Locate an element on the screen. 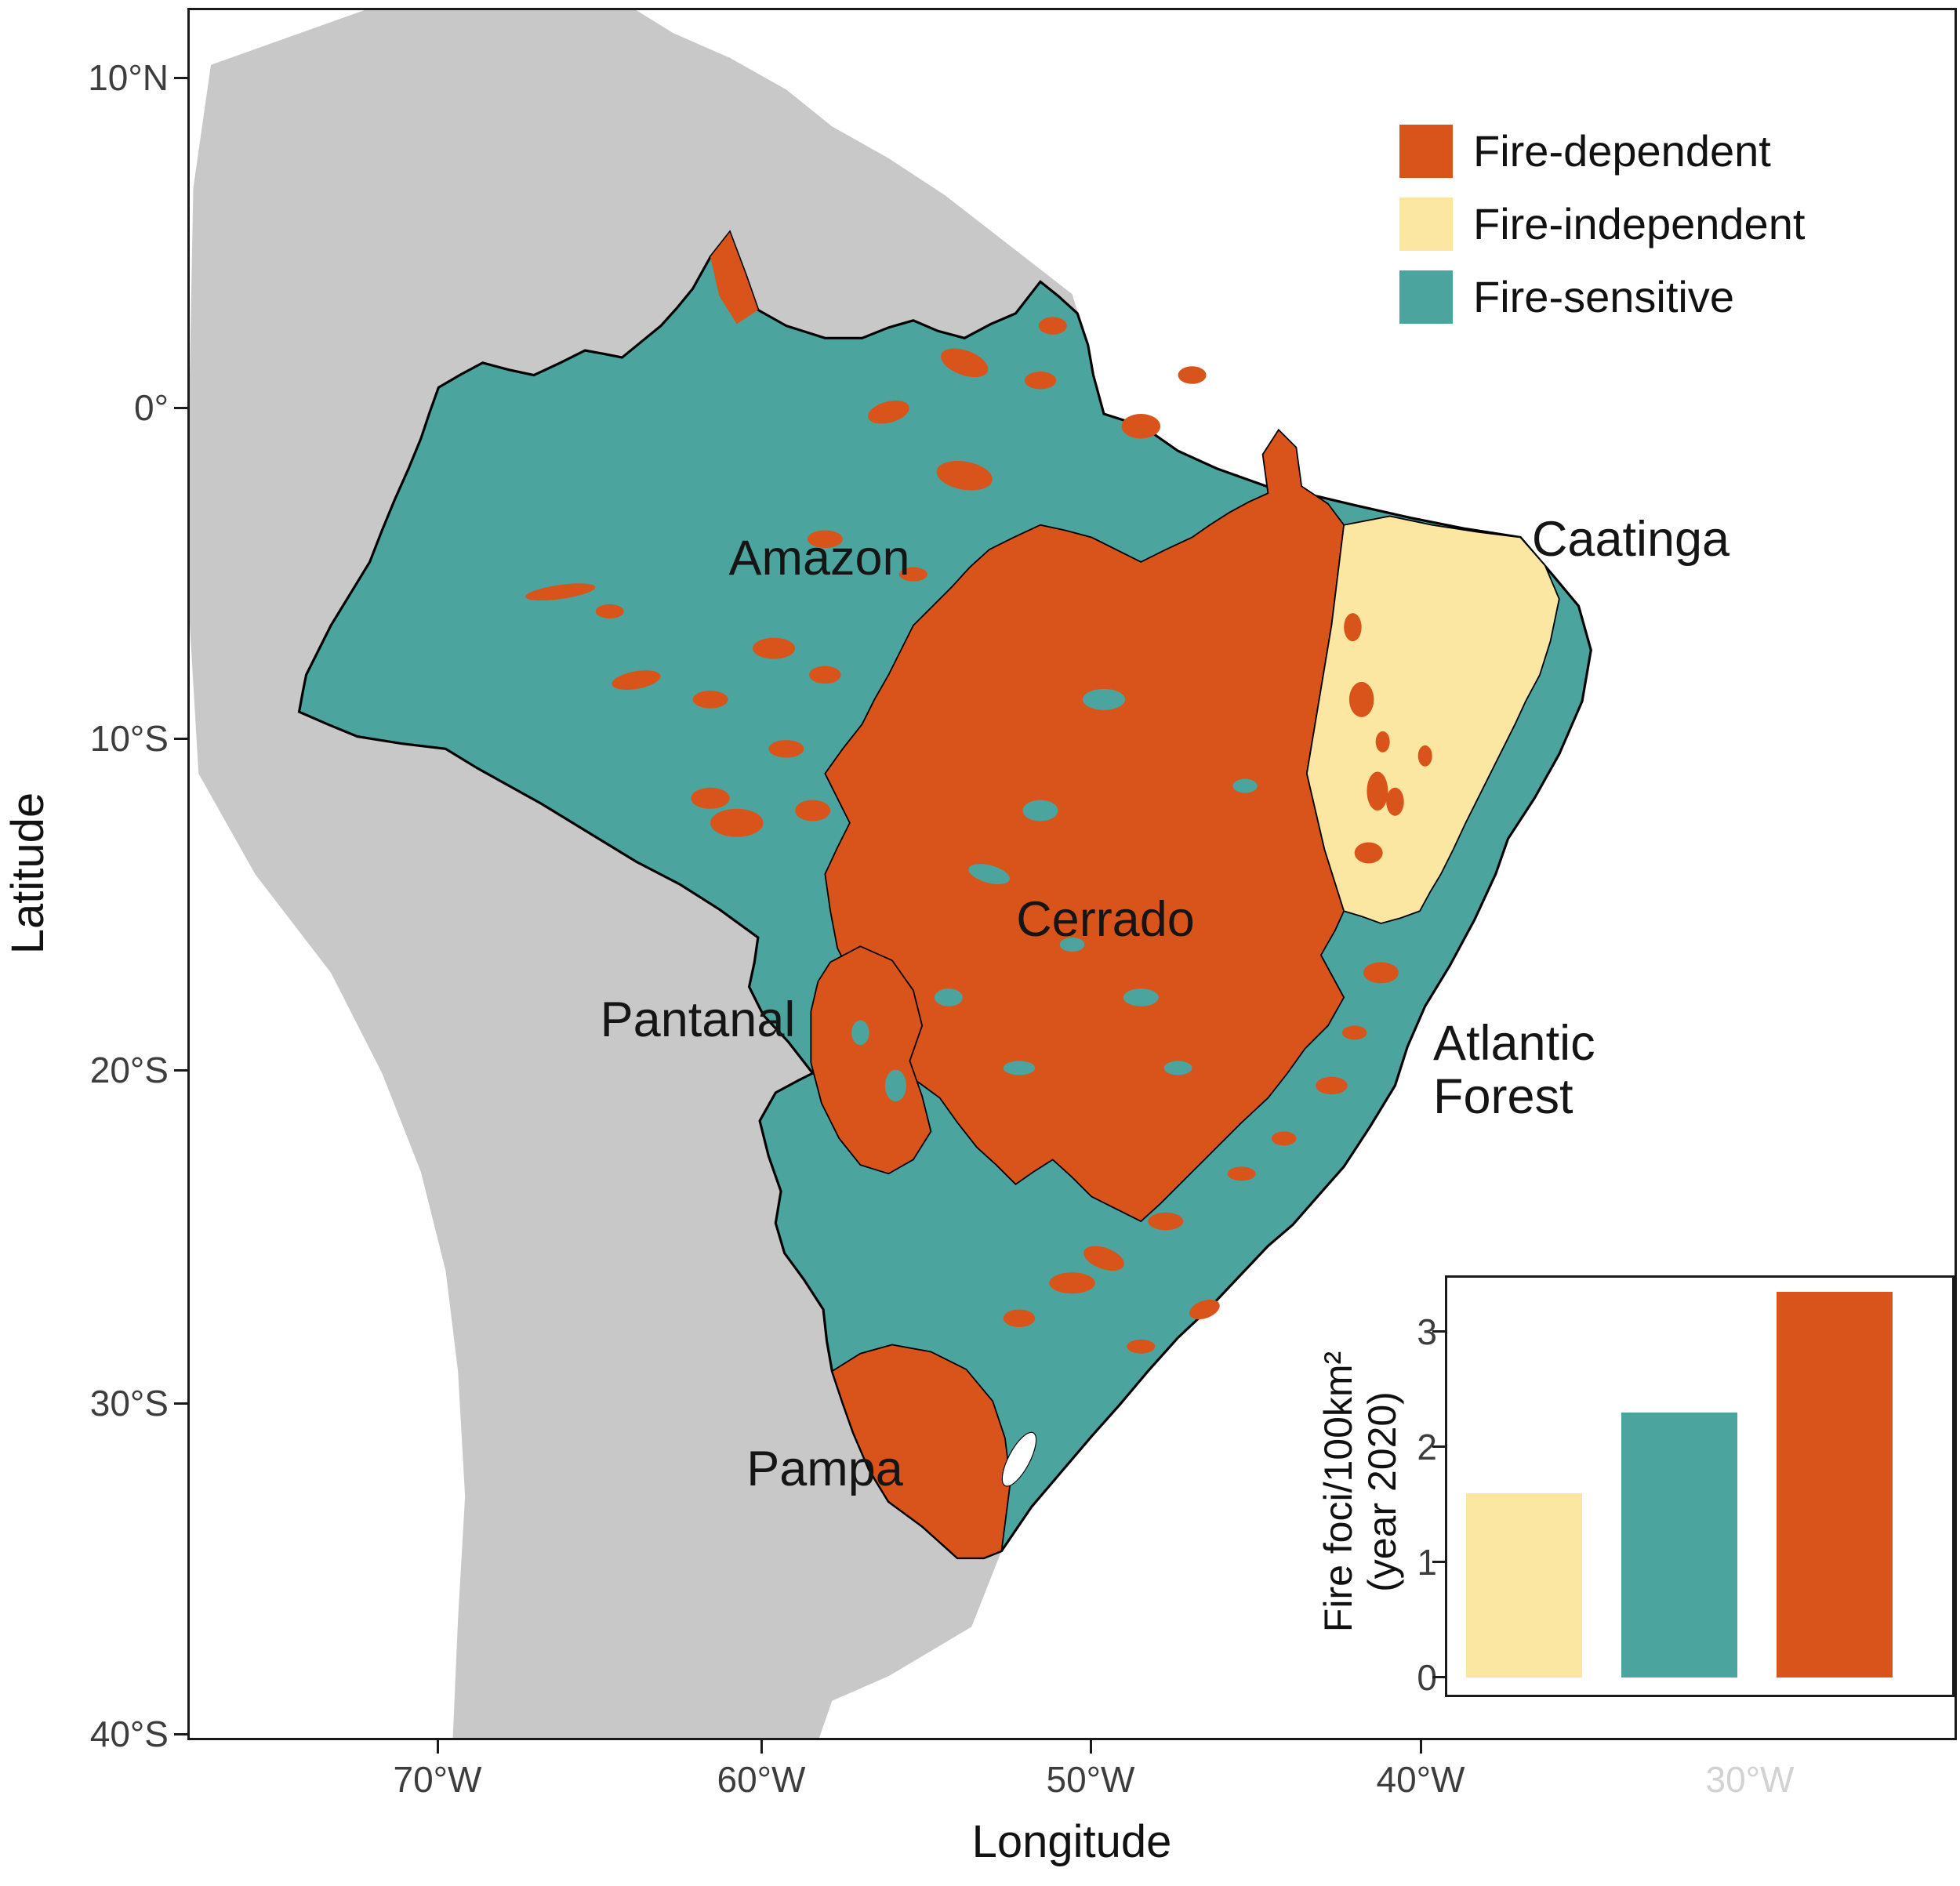 The image size is (1960, 1886). y-tick-label: 0° is located at coordinates (151, 408).